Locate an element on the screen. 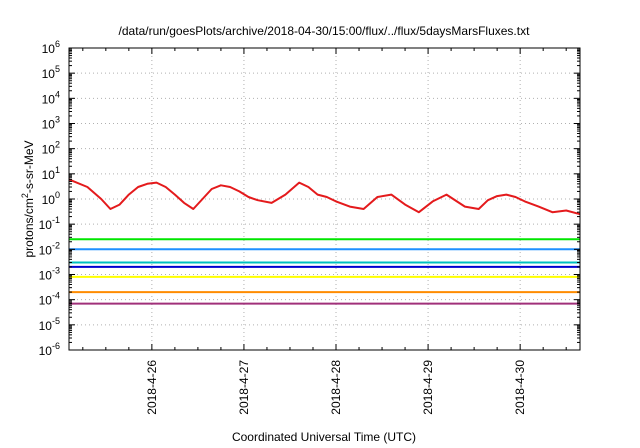  y-tick-label: 10⁴ is located at coordinates (51, 97).